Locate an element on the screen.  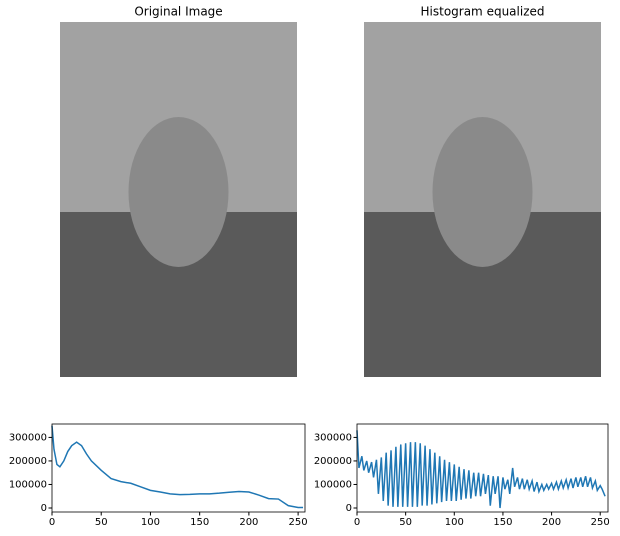
image-title: Histogram equalized is located at coordinates (483, 12).